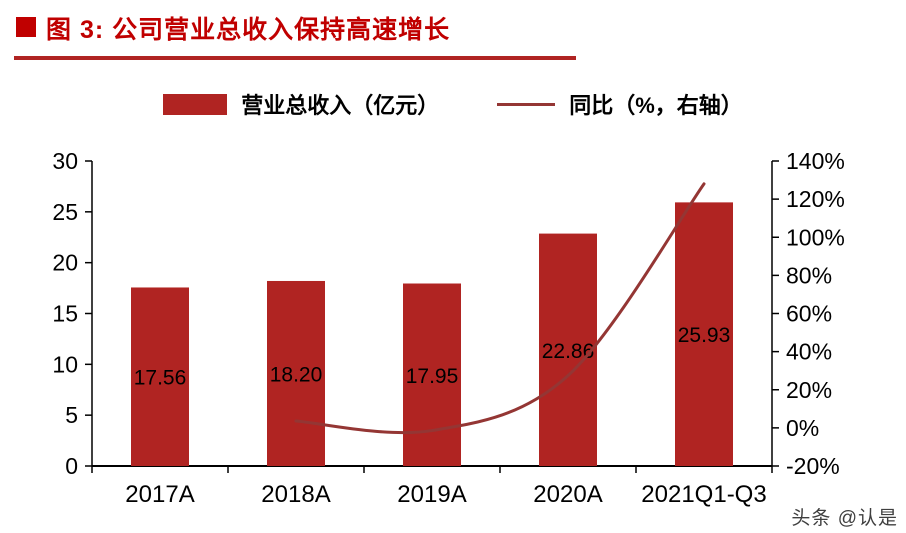  What do you see at coordinates (71, 466) in the screenshot?
I see `left-axis-tick-label: 0` at bounding box center [71, 466].